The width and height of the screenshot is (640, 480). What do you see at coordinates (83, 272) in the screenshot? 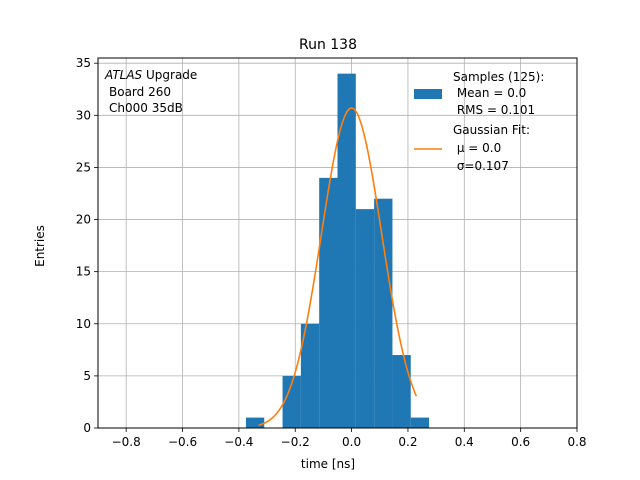
I see `y-tick-label: 15` at bounding box center [83, 272].